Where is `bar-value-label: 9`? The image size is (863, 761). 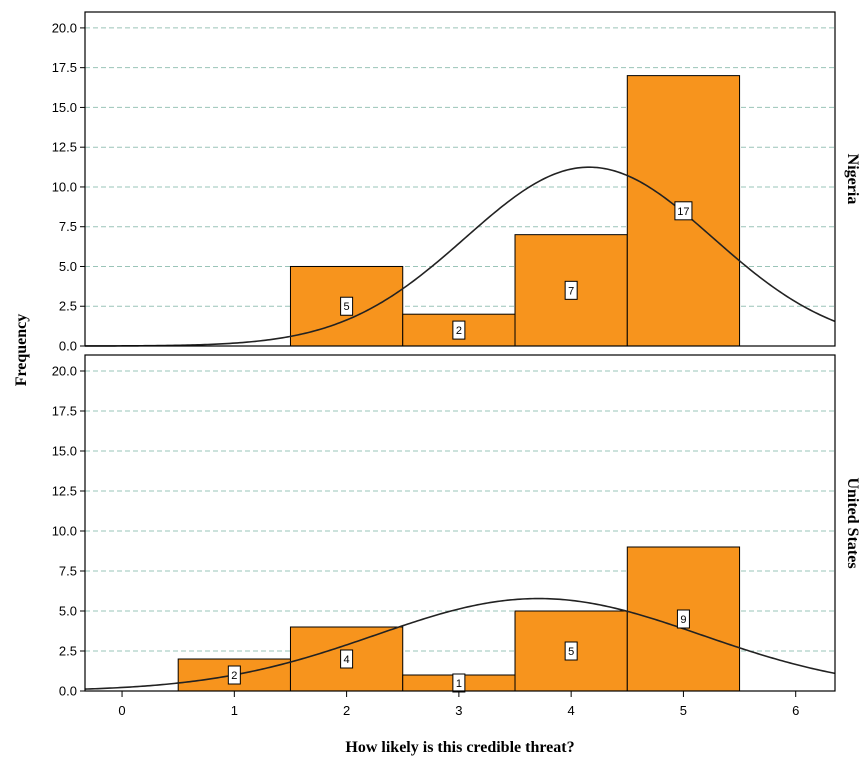
bar-value-label: 9 is located at coordinates (683, 619).